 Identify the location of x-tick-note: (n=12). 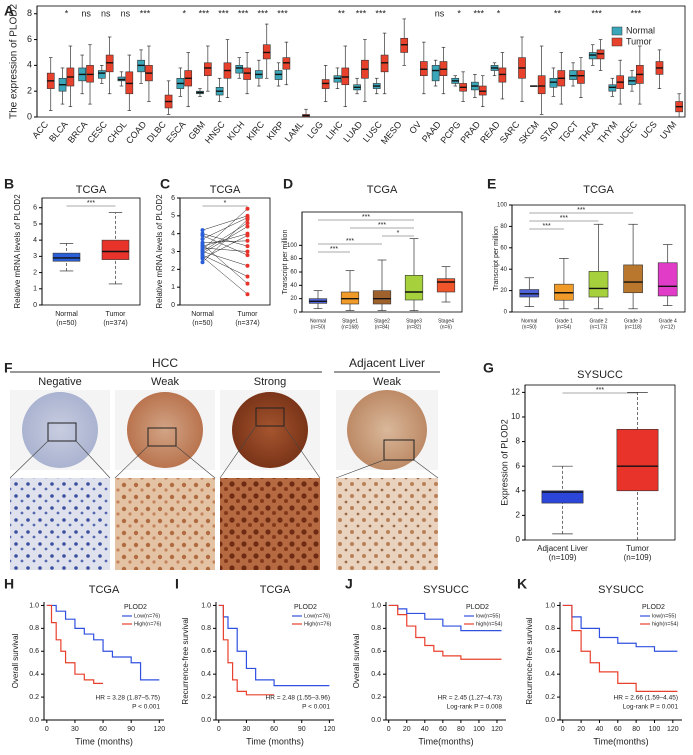
(667, 327).